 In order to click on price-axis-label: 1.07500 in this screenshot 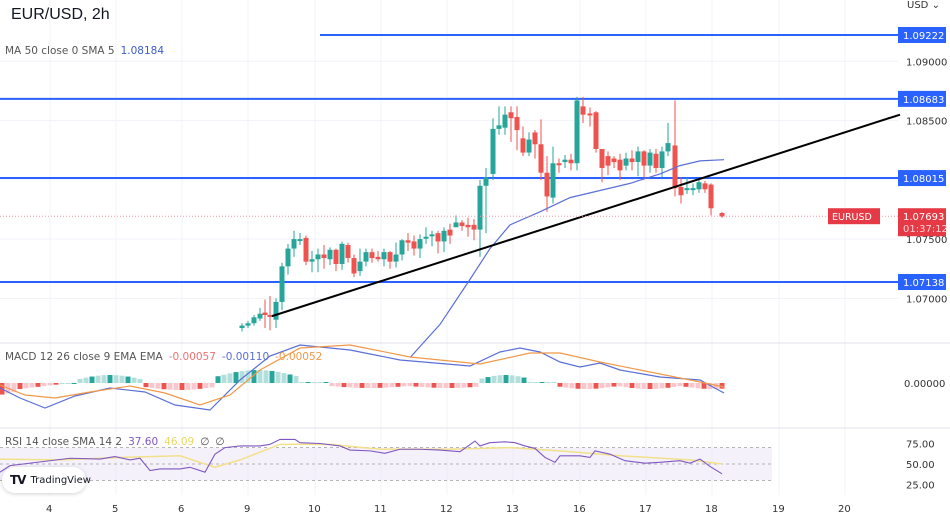, I will do `click(926, 240)`.